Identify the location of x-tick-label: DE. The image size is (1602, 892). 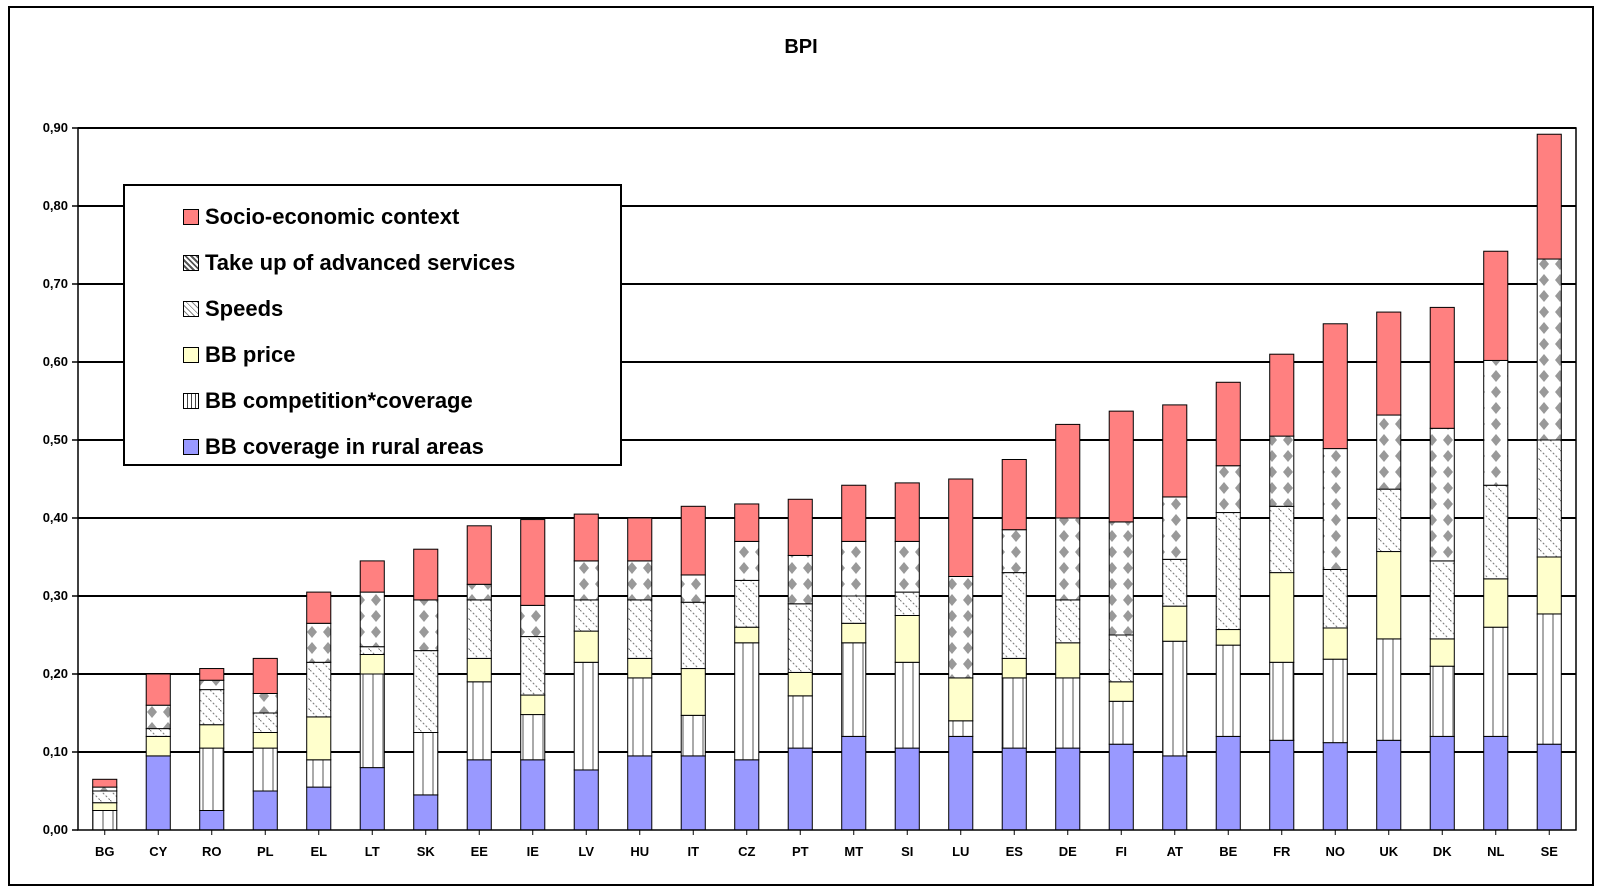
(1068, 851).